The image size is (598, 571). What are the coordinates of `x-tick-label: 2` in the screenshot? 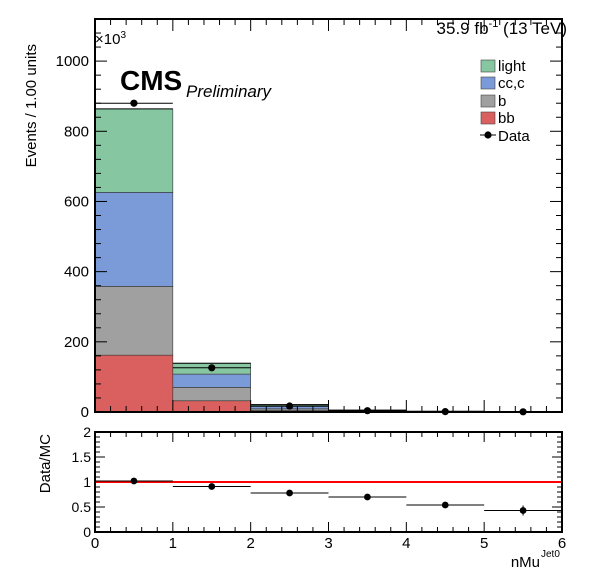 It's located at (250, 543).